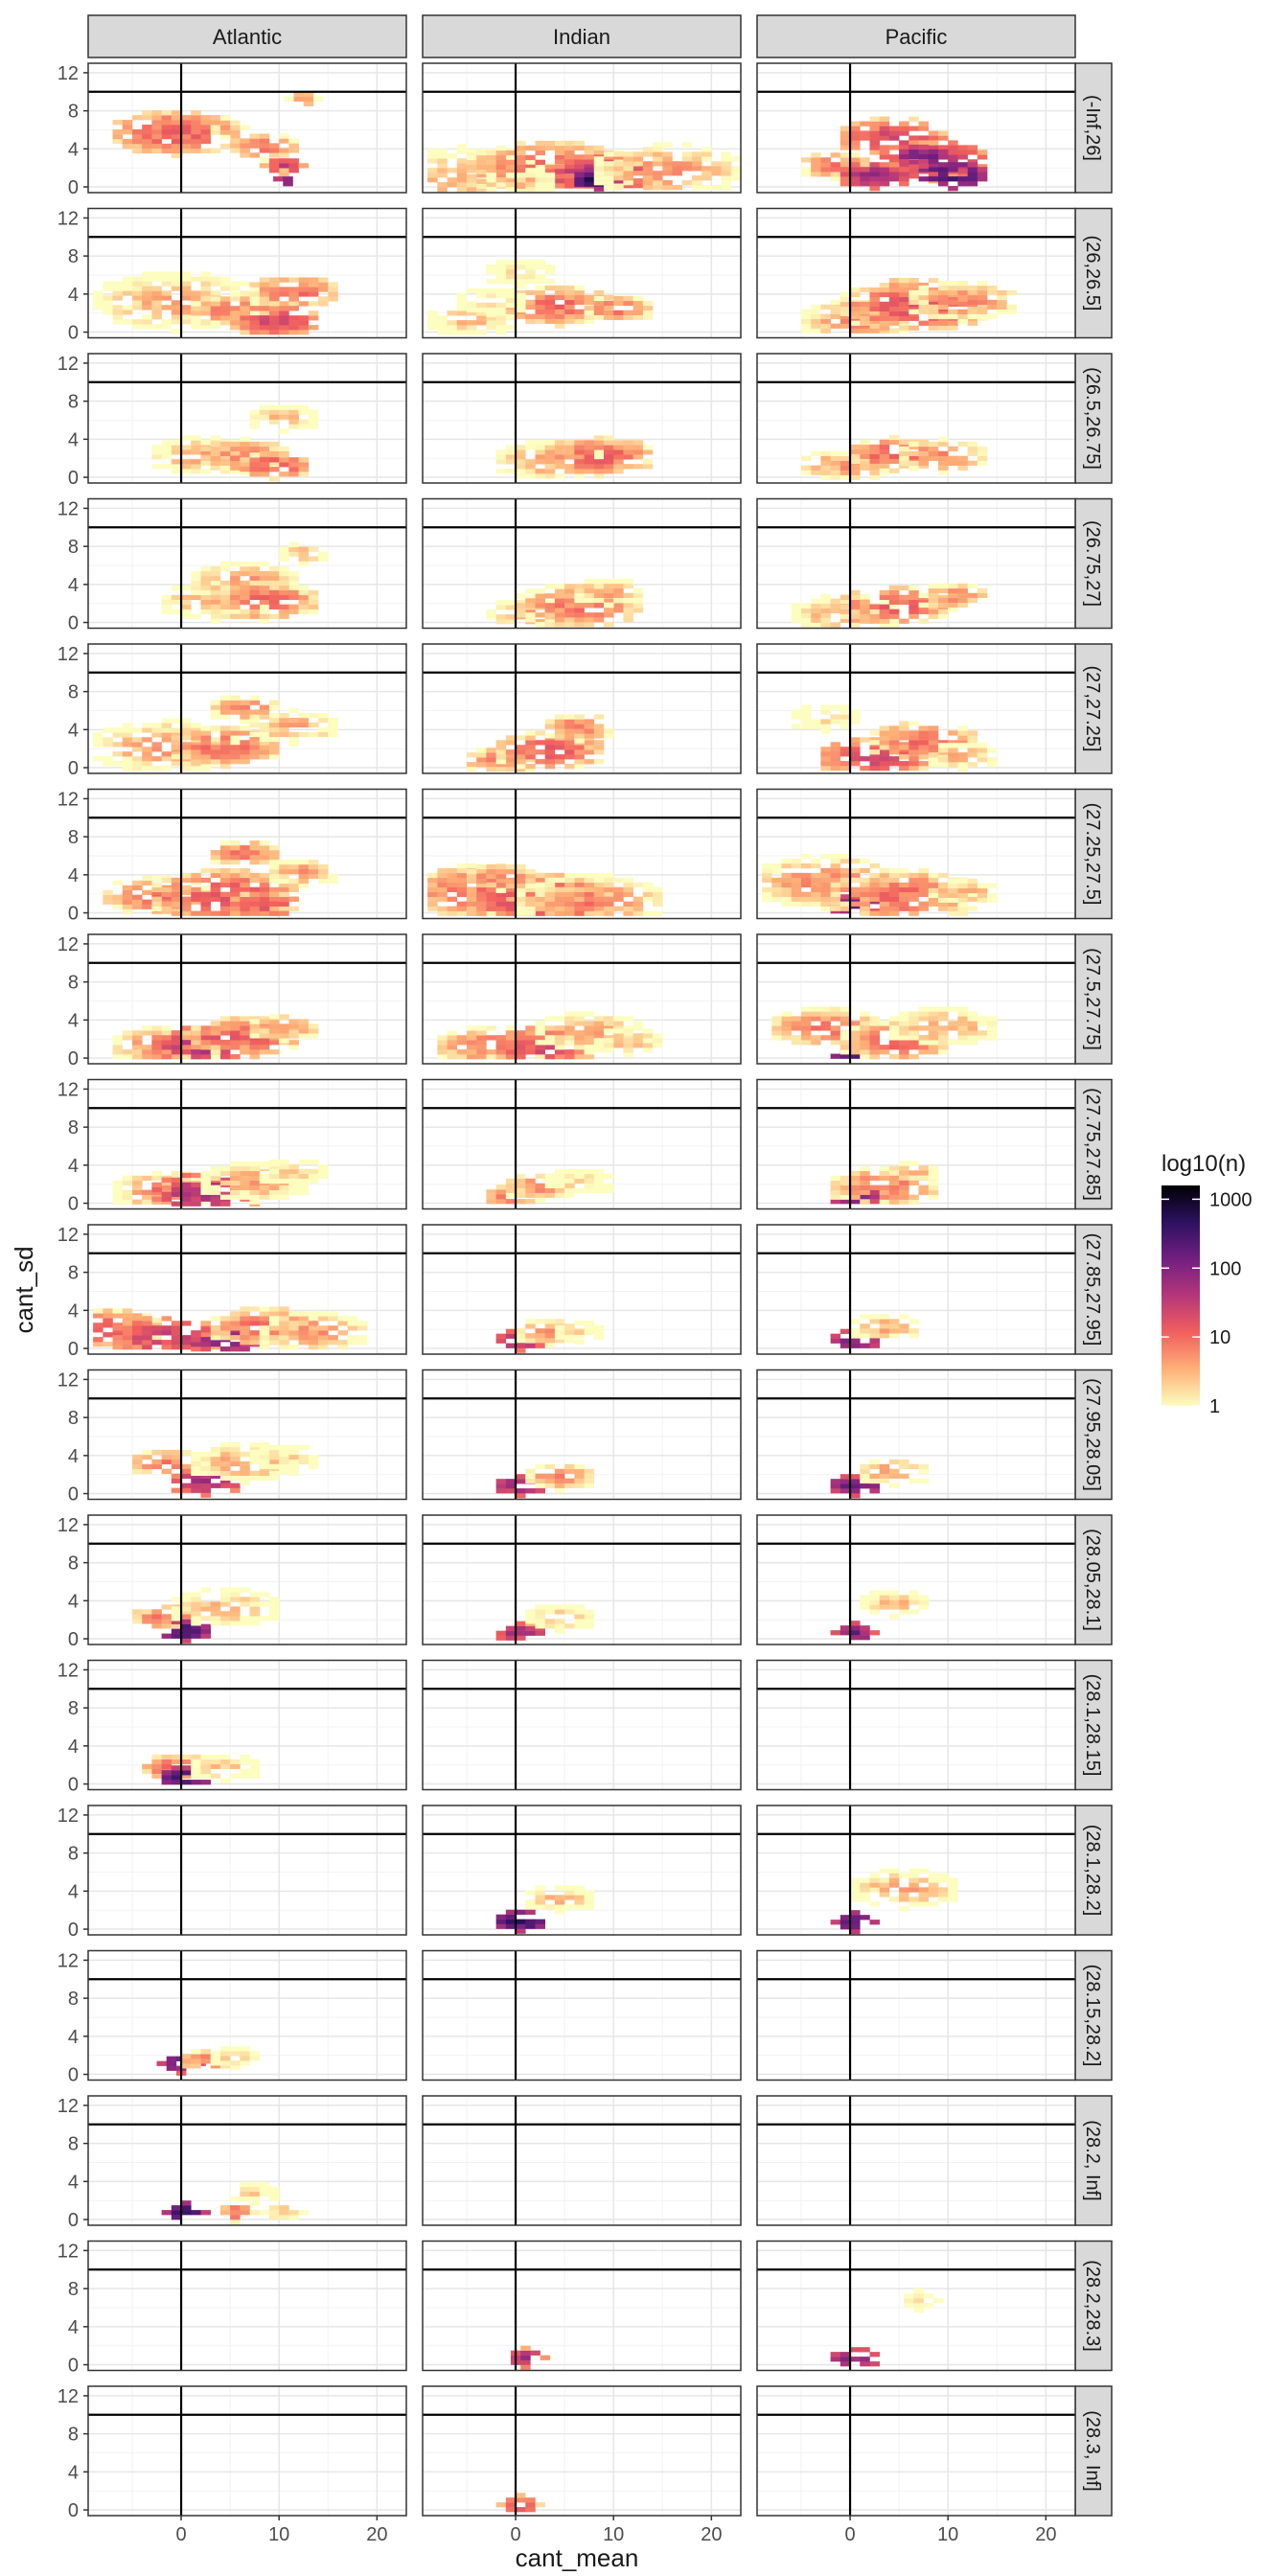 The width and height of the screenshot is (1288, 2576). What do you see at coordinates (247, 563) in the screenshot?
I see `panel-border` at bounding box center [247, 563].